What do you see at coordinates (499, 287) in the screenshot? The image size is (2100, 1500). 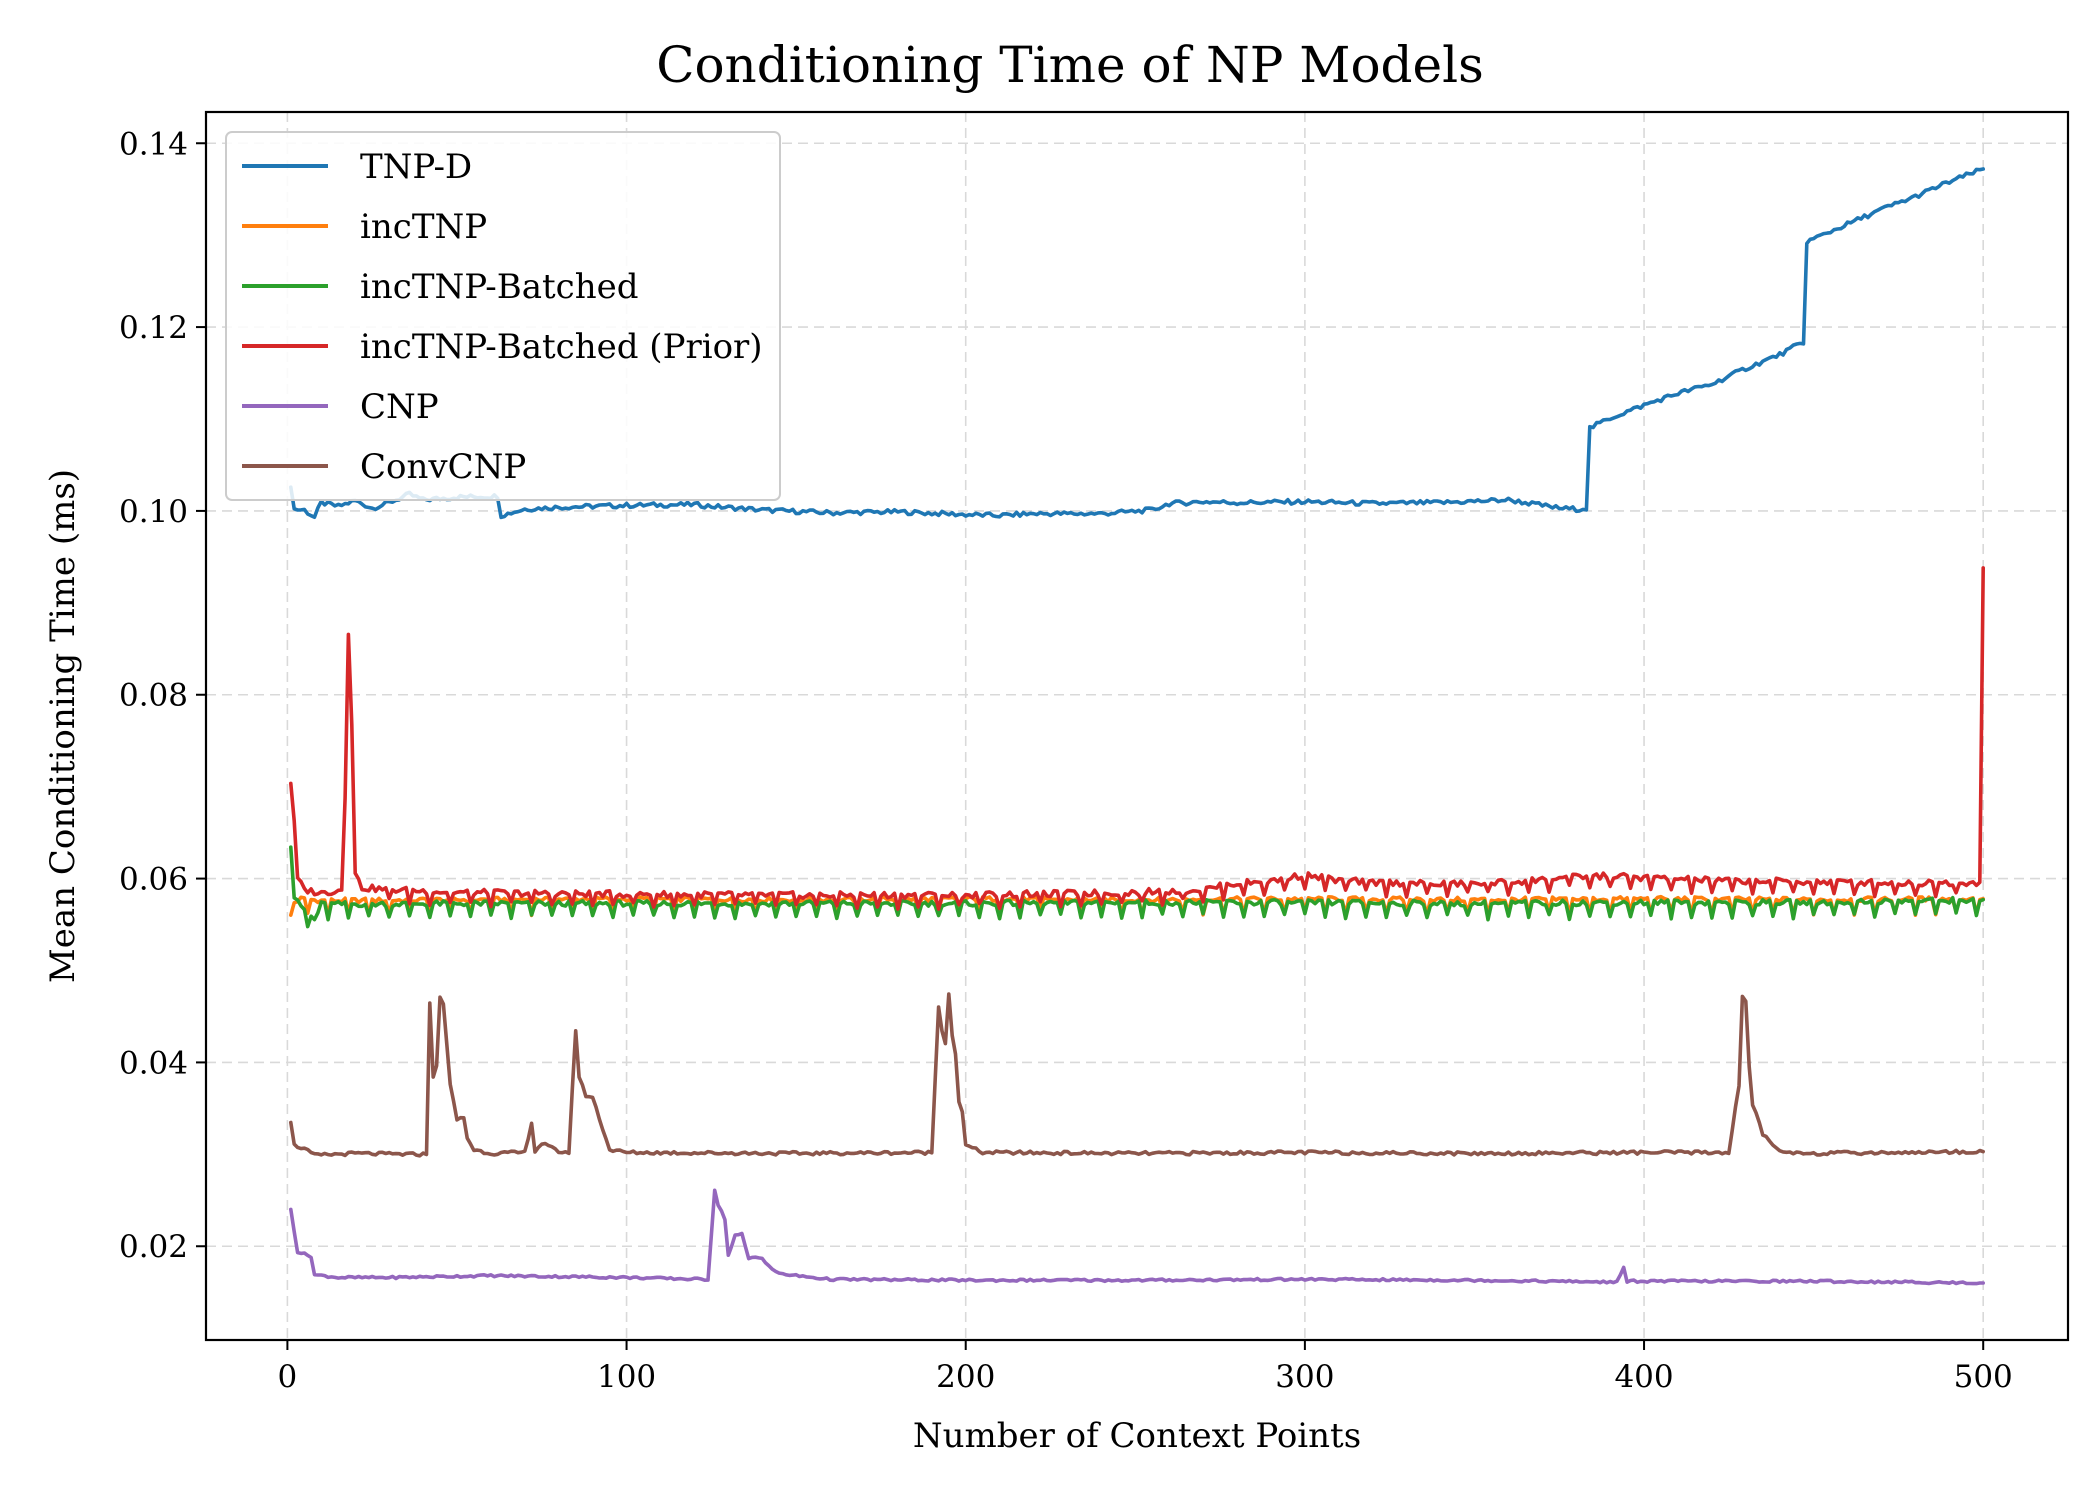 I see `legend-label: incTNP-Batched` at bounding box center [499, 287].